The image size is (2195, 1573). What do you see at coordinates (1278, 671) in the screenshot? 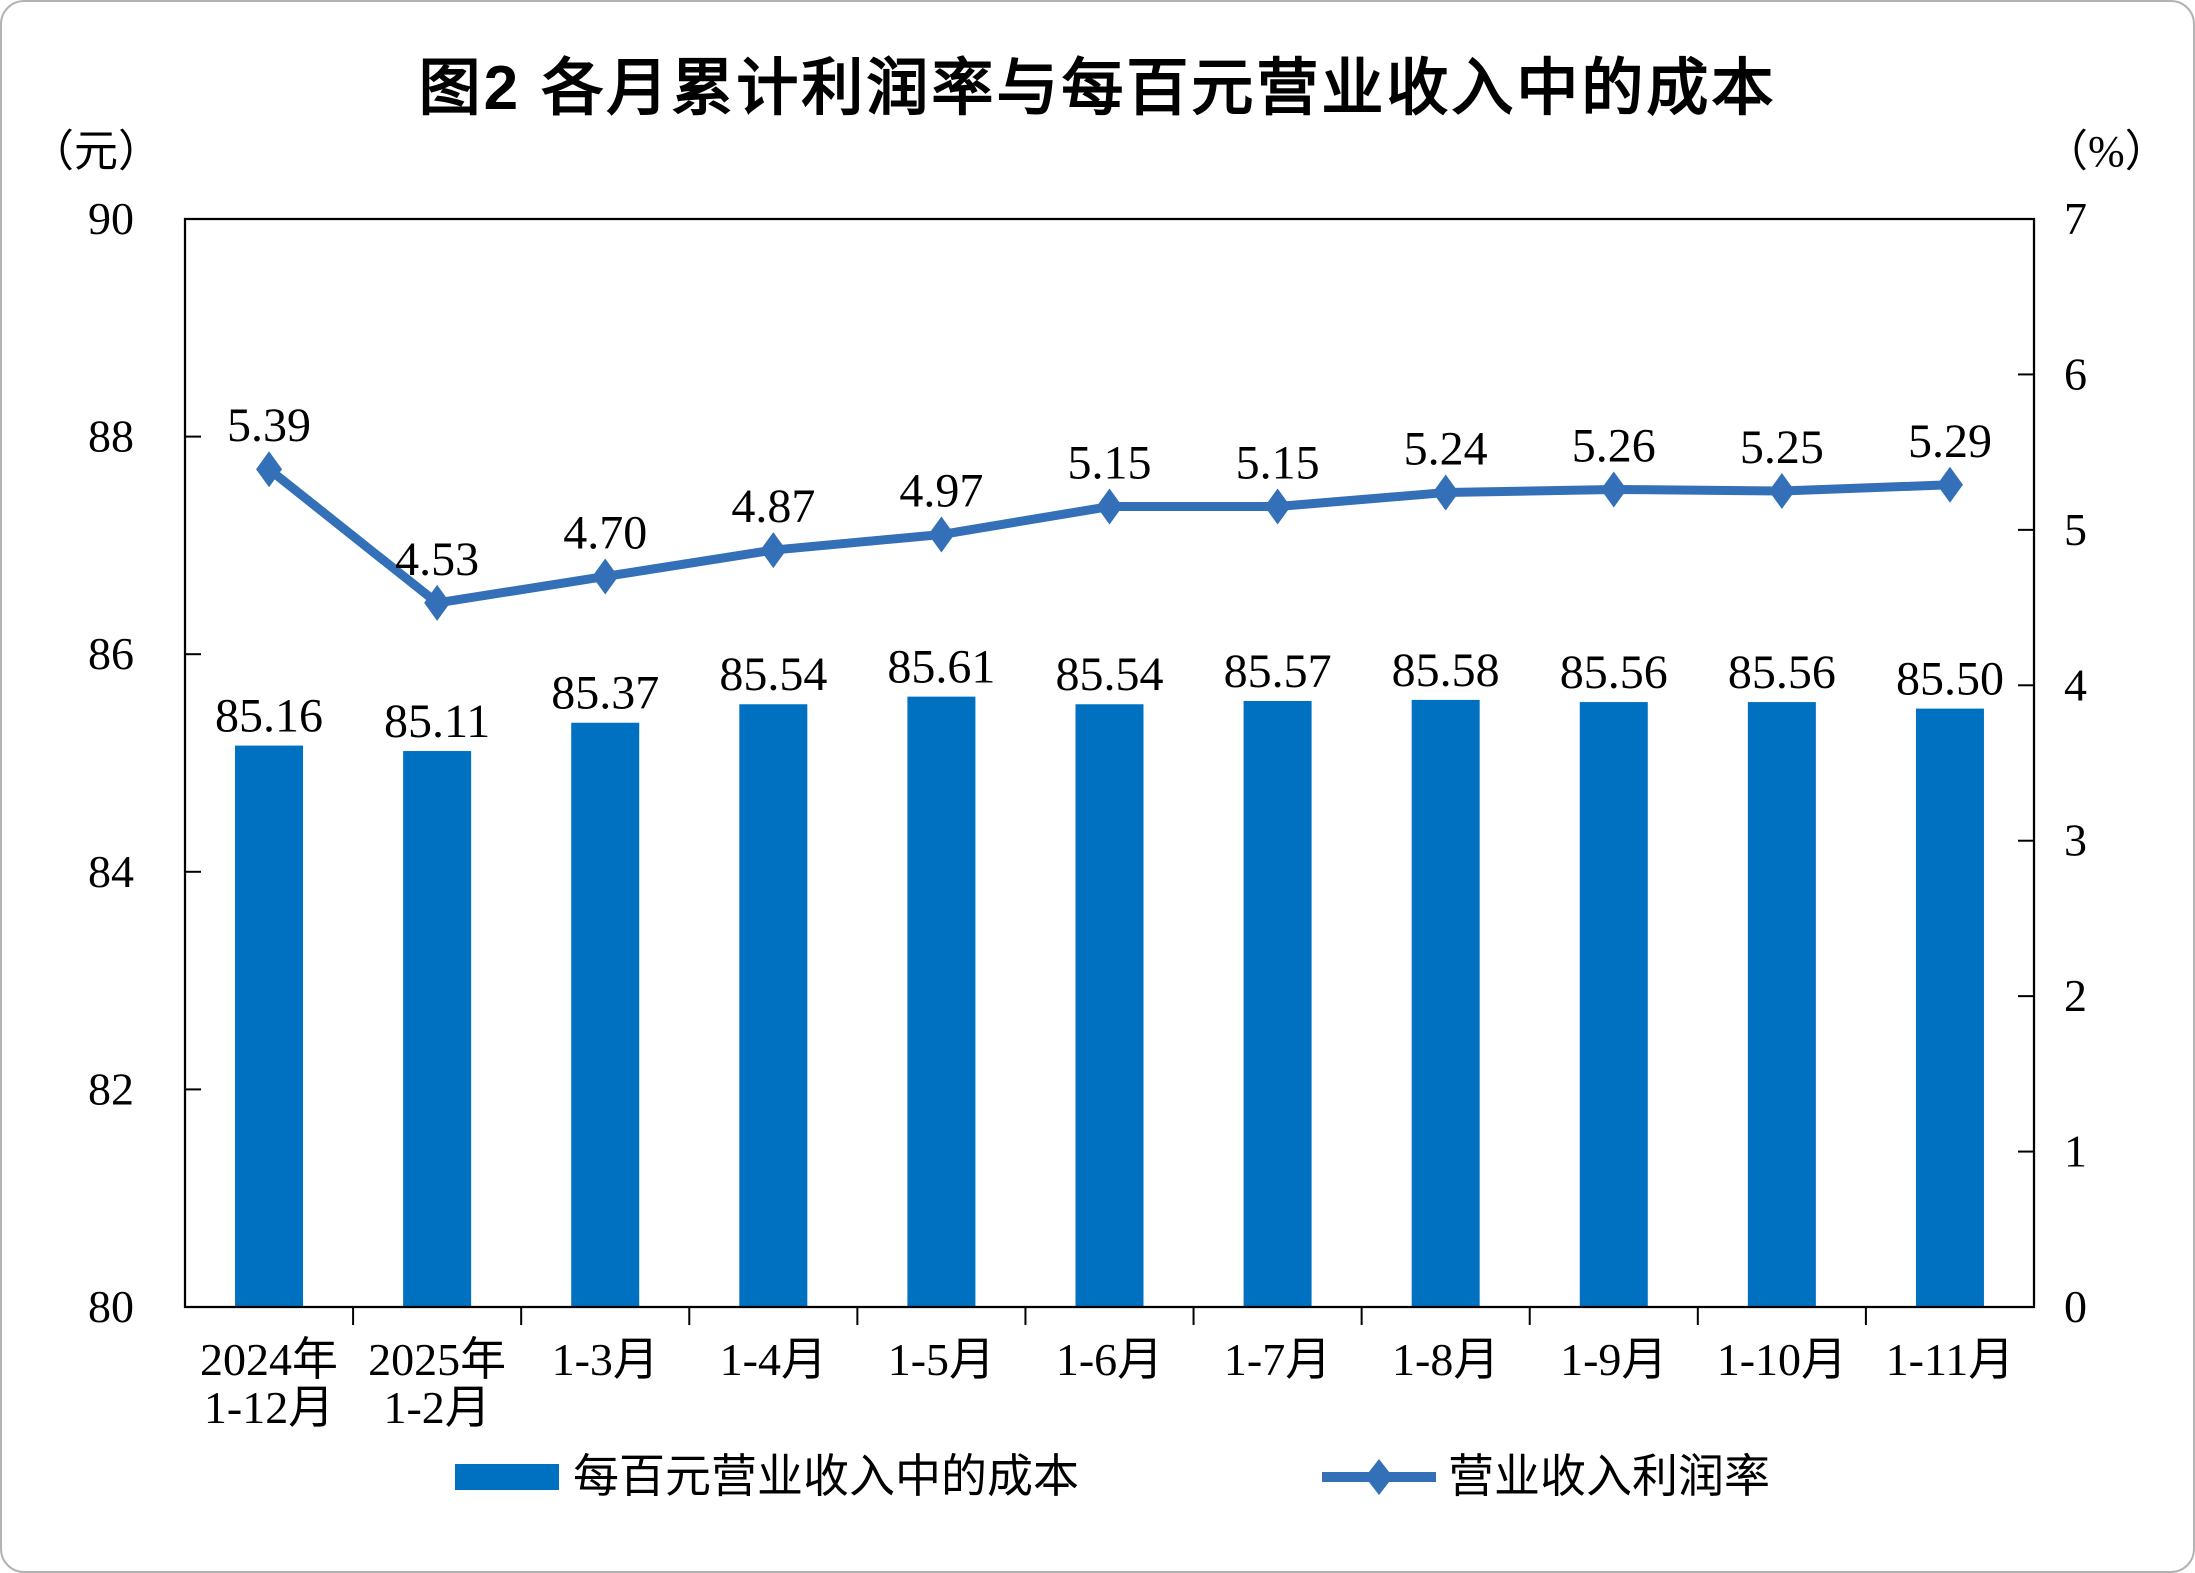
I see `bar-value-label: 85.57` at bounding box center [1278, 671].